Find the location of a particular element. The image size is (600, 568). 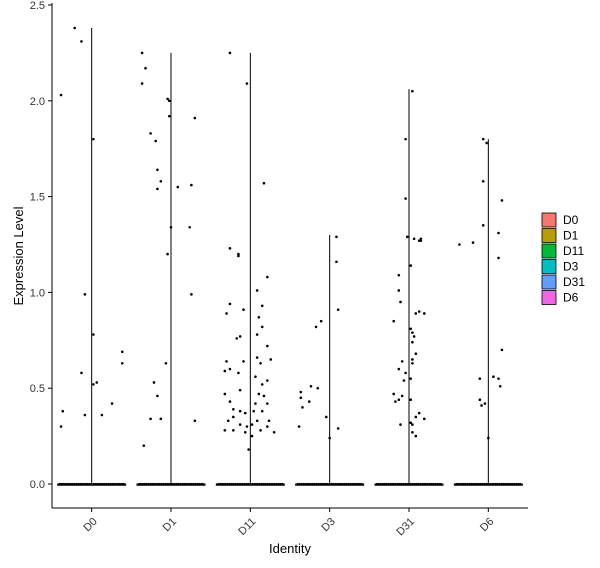

legend-label: D11 is located at coordinates (573, 251).